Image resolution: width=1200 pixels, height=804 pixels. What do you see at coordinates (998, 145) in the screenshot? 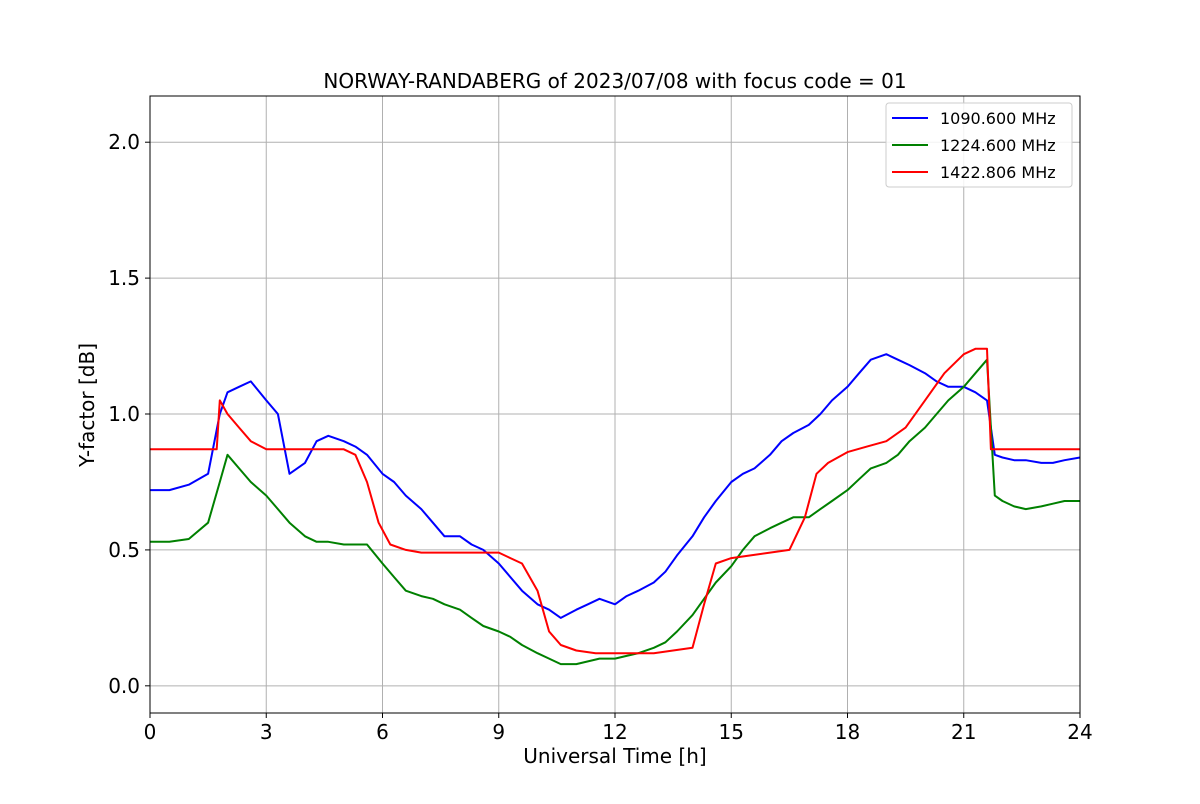
I see `legend-label-2: 1224.600 MHz` at bounding box center [998, 145].